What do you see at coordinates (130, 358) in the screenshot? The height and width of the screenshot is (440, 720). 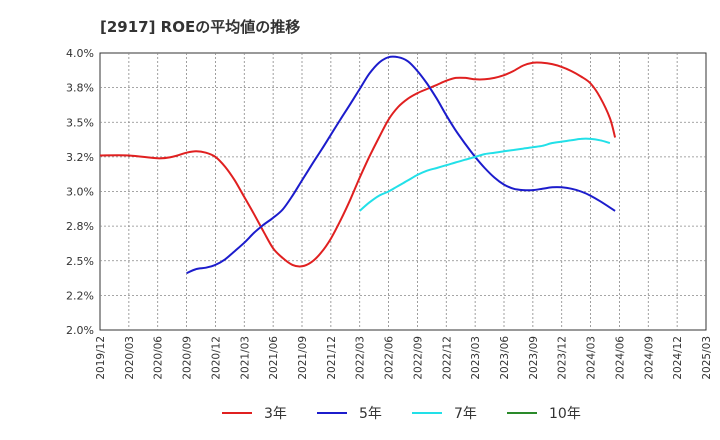 I see `x-tick-label: 2020/03` at bounding box center [130, 358].